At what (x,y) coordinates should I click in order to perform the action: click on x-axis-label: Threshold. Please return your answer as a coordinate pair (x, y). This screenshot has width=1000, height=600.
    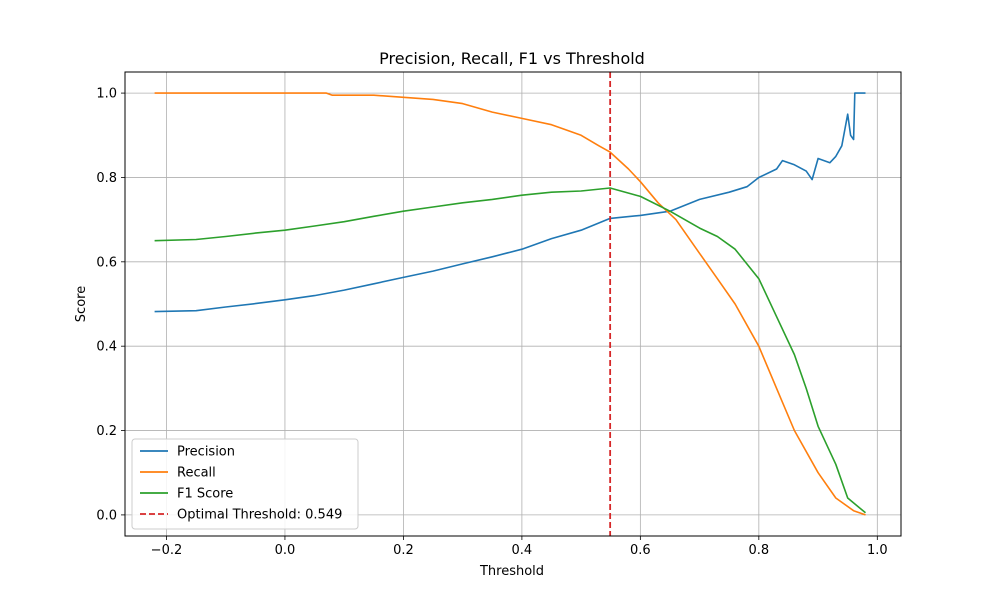
    Looking at the image, I should click on (511, 571).